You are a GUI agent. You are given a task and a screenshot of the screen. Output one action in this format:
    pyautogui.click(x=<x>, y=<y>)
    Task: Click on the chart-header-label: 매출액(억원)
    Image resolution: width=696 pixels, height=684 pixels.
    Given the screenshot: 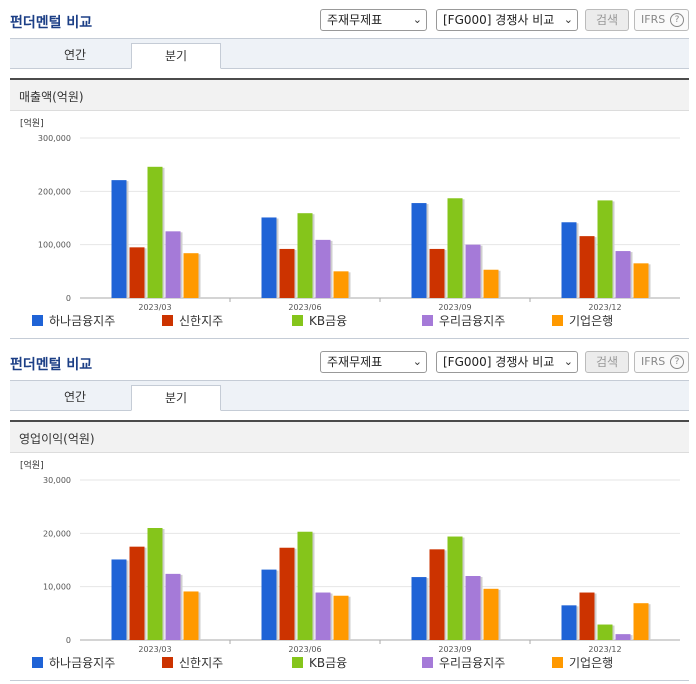 What is the action you would take?
    pyautogui.click(x=51, y=97)
    